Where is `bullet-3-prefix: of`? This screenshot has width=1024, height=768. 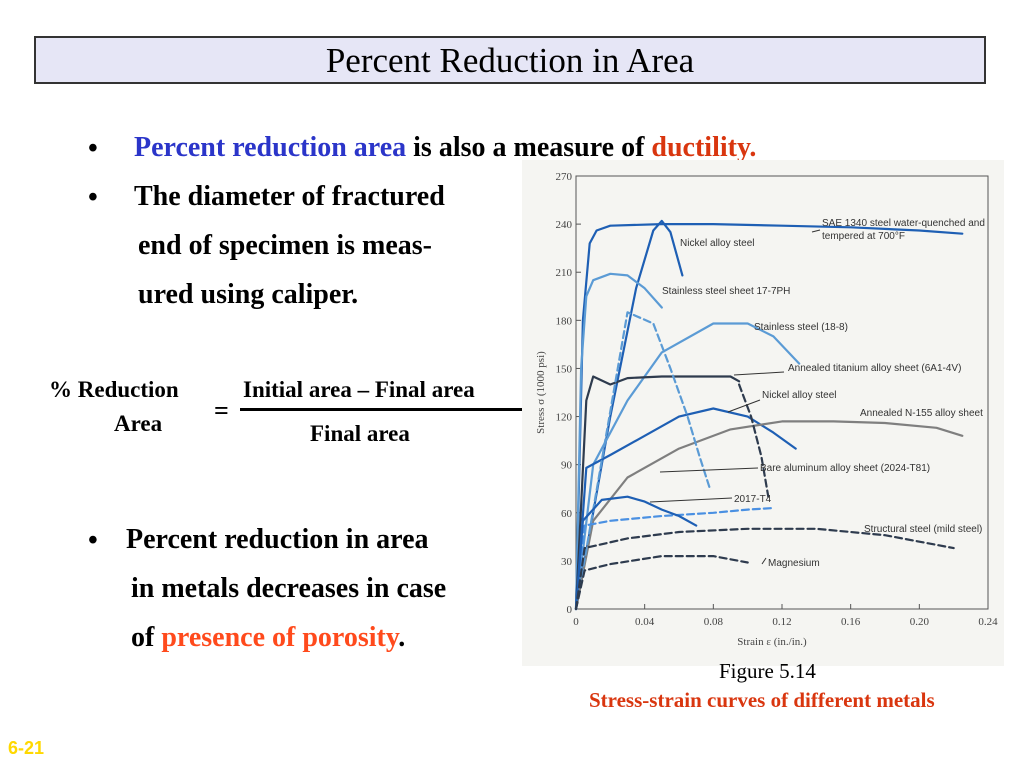
bullet-3-prefix: of is located at coordinates (146, 637).